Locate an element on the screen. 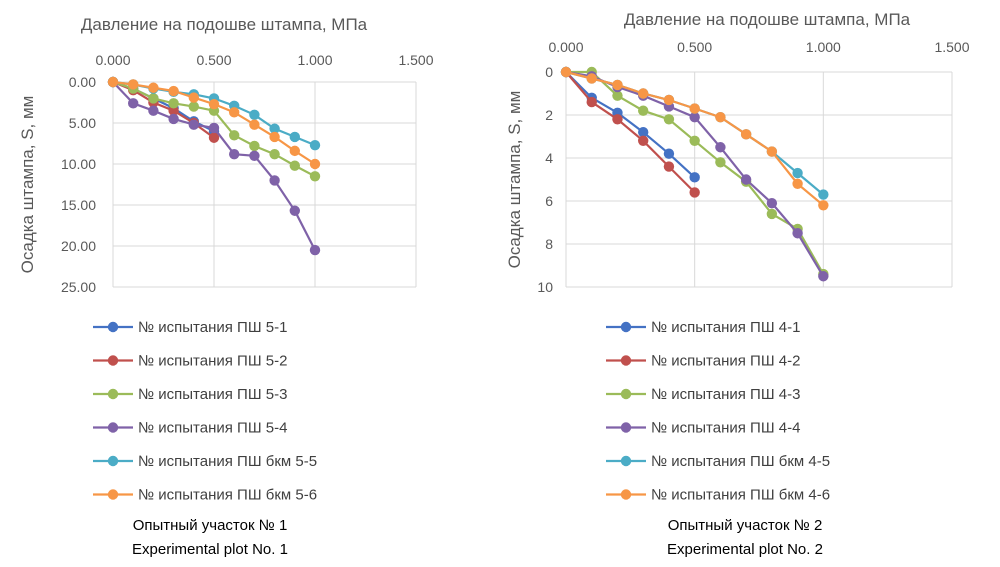 The image size is (1000, 567). legend-label: № испытания ПШ 5-4 is located at coordinates (212, 428).